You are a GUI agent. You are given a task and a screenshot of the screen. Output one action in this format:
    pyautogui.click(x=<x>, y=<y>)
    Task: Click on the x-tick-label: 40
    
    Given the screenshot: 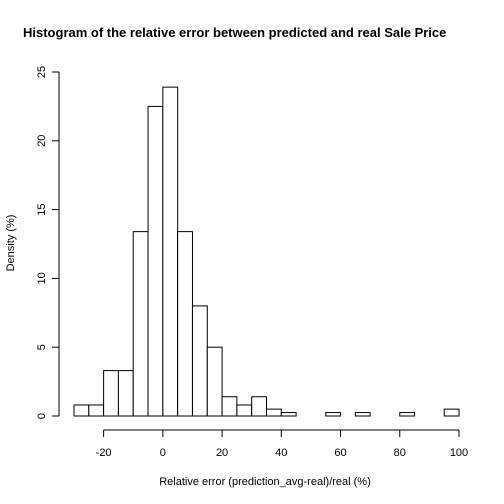 What is the action you would take?
    pyautogui.click(x=281, y=453)
    